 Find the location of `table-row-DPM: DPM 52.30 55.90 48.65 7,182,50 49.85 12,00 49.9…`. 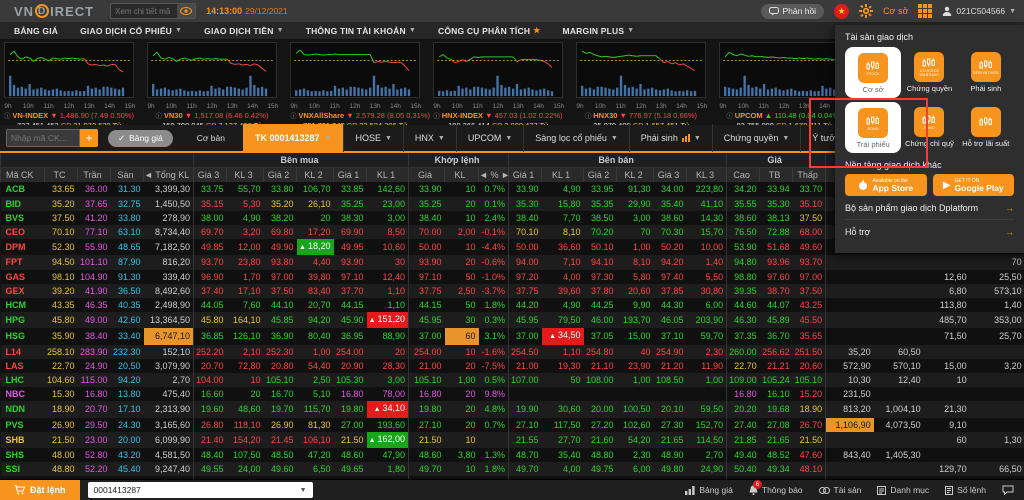

table-row-DPM: DPM 52.30 55.90 48.65 7,182,50 49.85 12,00 49.9… is located at coordinates (512, 247).